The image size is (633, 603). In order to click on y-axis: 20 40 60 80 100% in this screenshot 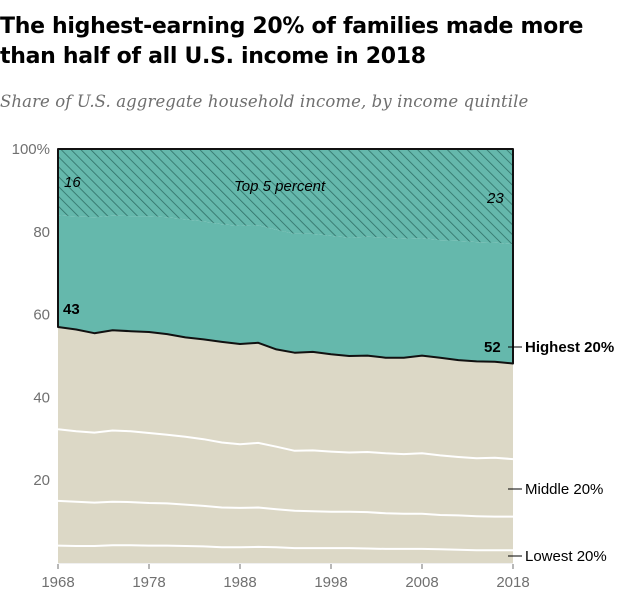, I will do `click(31, 315)`.